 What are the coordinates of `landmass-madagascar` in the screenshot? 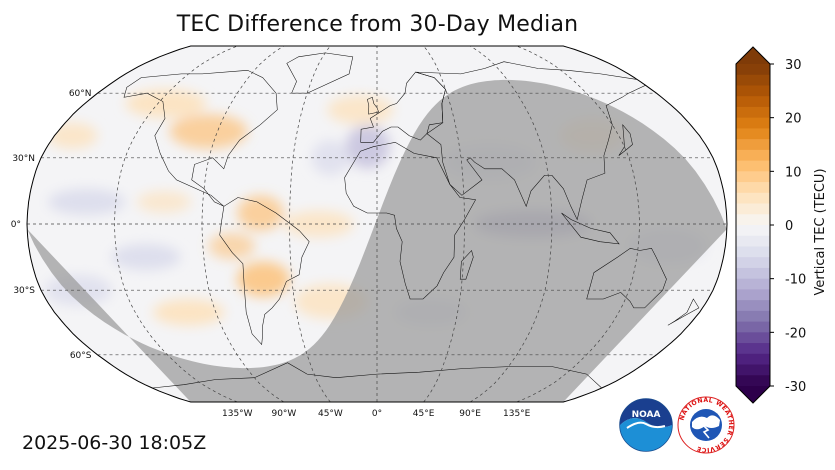 It's located at (466, 264).